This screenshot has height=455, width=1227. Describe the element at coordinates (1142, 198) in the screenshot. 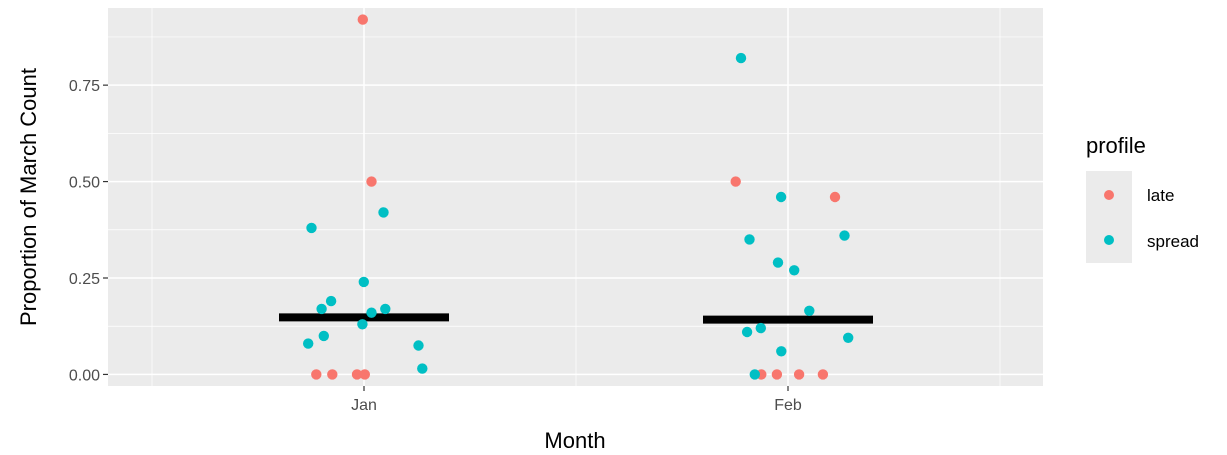

I see `legend: profile late spread` at that location.